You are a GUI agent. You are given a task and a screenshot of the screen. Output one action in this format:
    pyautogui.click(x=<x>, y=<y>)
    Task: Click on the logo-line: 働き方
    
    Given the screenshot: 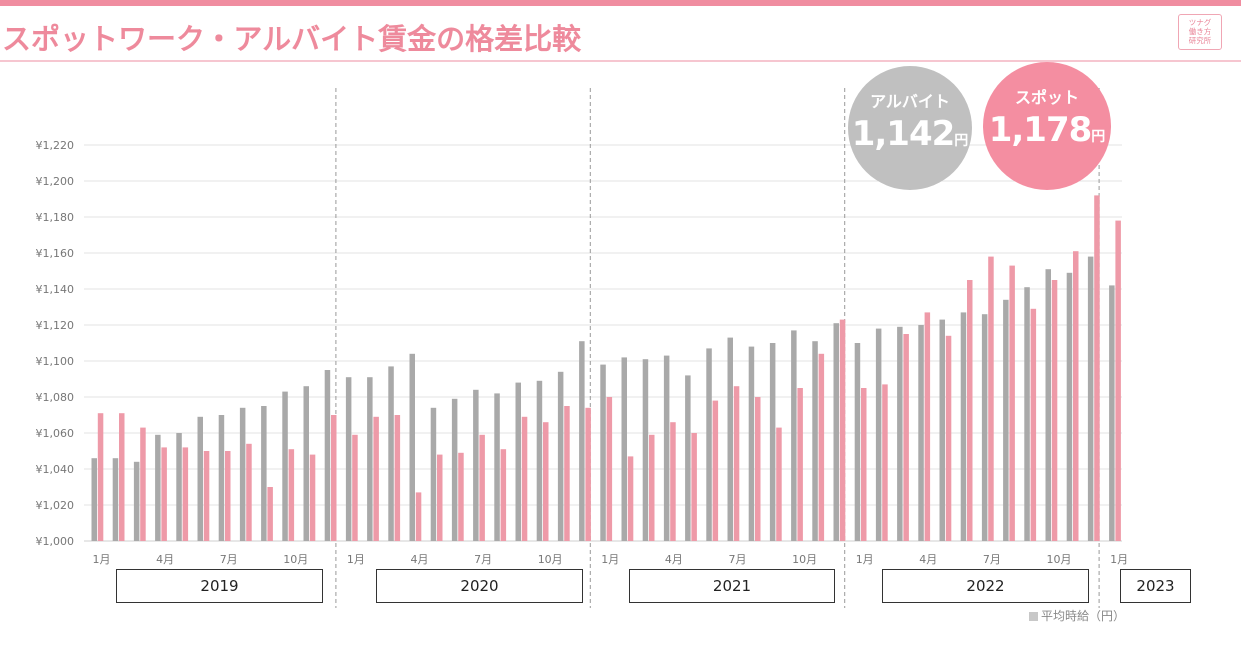 What is the action you would take?
    pyautogui.click(x=1200, y=31)
    